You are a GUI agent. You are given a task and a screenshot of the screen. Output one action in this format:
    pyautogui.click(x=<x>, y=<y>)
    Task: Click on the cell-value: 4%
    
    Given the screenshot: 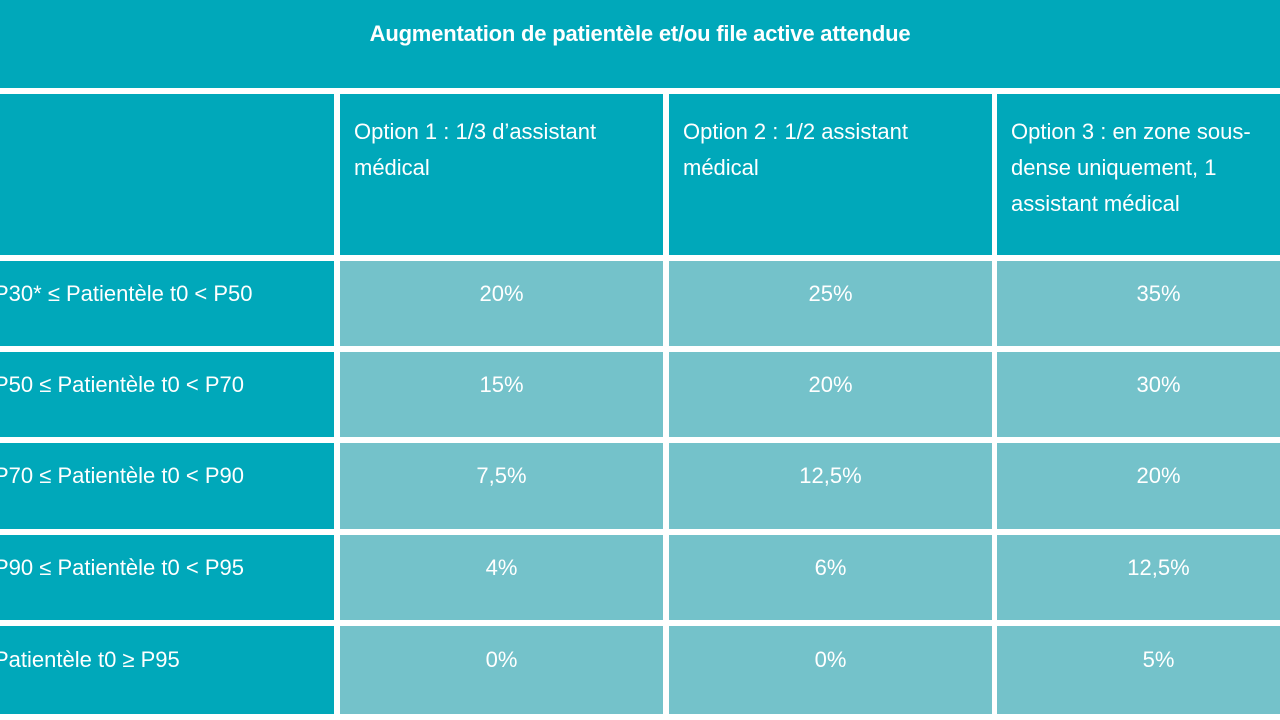 What is the action you would take?
    pyautogui.click(x=501, y=567)
    